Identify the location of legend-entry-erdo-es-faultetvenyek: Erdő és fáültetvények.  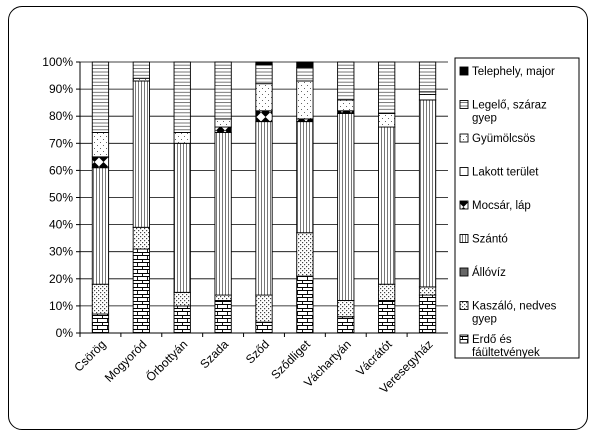
(499, 346).